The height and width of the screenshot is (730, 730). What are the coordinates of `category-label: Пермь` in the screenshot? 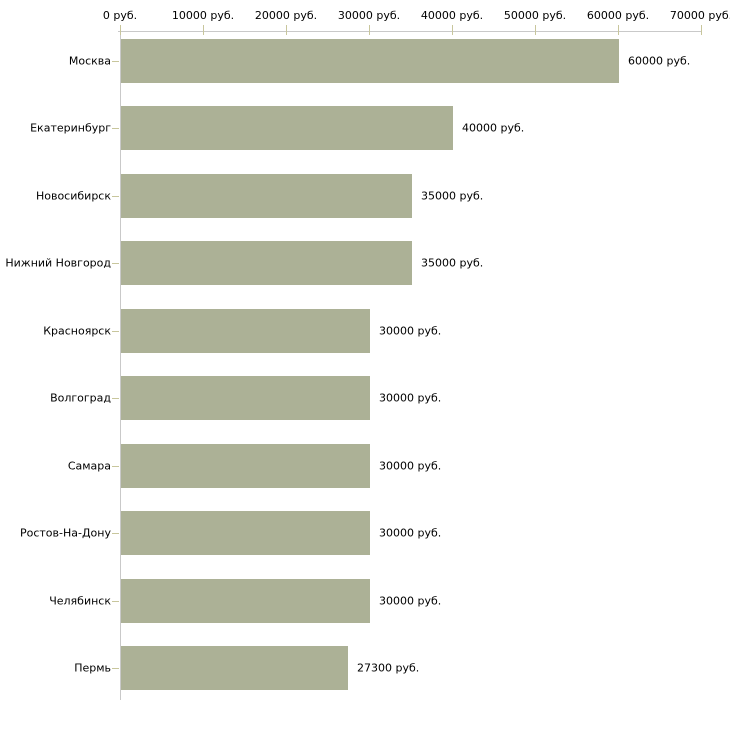 It's located at (92, 668).